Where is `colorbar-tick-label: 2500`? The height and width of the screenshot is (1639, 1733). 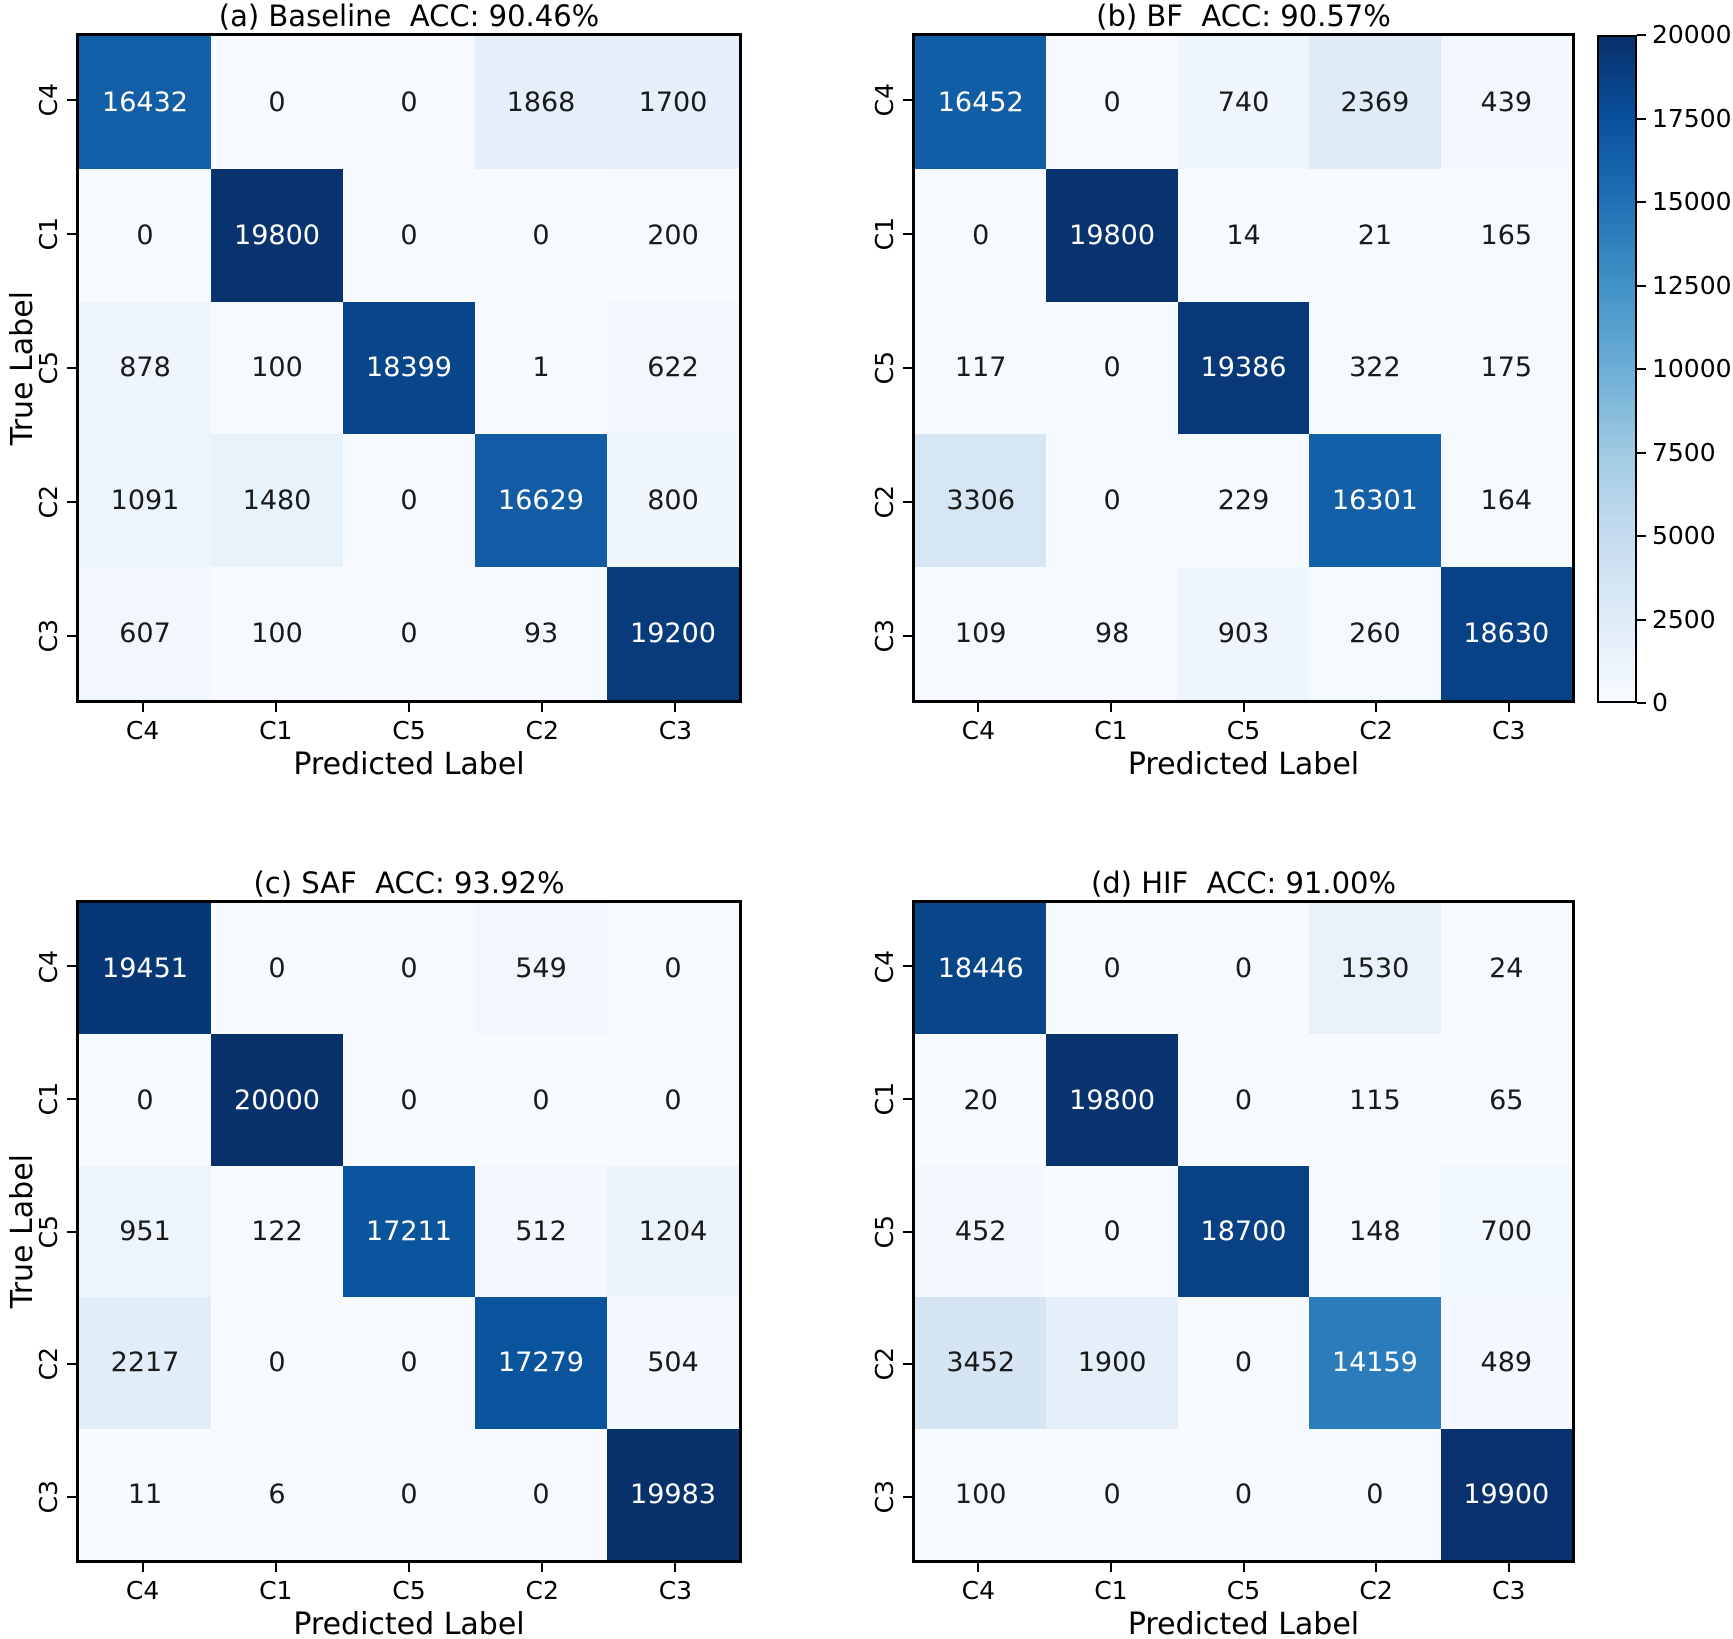
colorbar-tick-label: 2500 is located at coordinates (1684, 619).